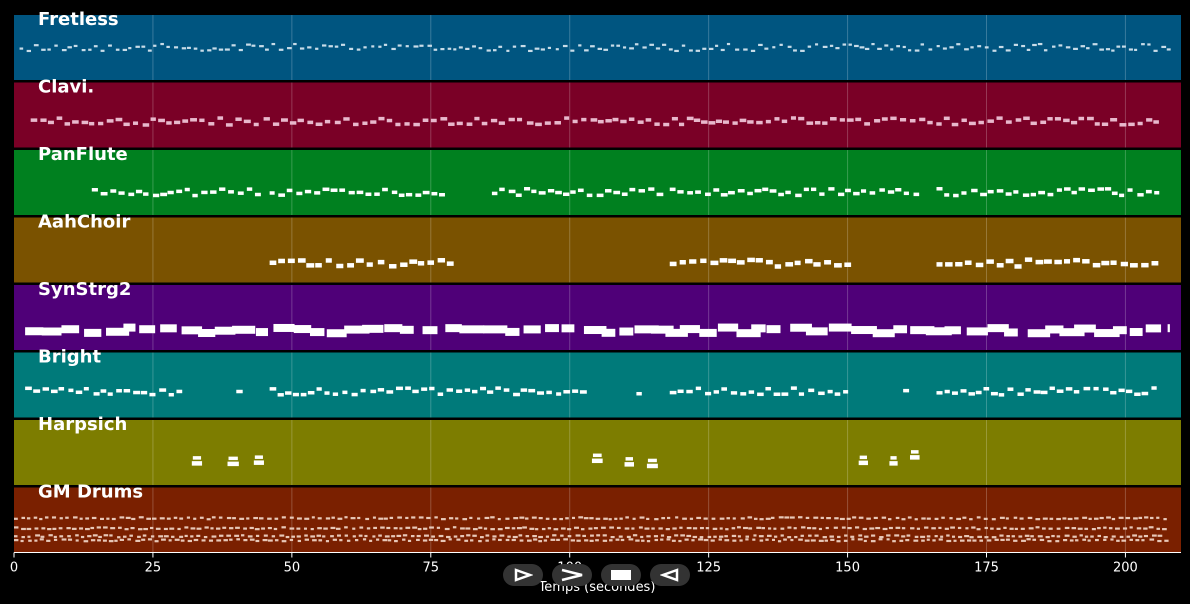 The image size is (1190, 604). I want to click on stop-button, so click(621, 575).